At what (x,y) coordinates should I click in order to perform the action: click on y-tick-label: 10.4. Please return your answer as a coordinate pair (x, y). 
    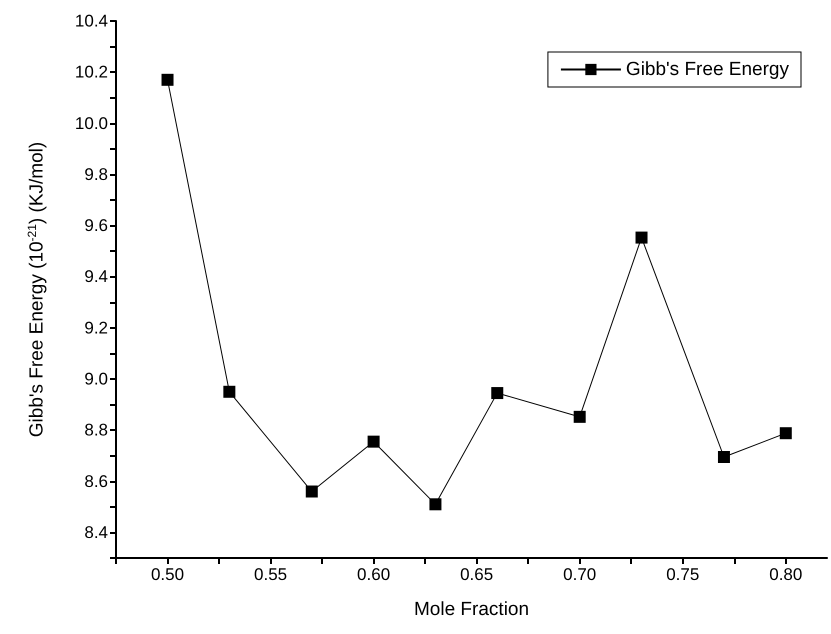
    Looking at the image, I should click on (91, 21).